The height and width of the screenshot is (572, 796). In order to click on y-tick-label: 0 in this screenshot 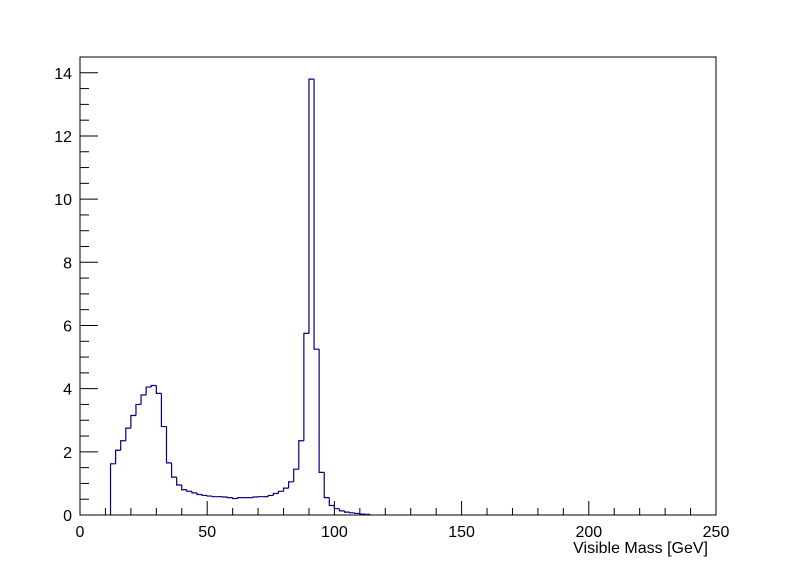, I will do `click(67, 516)`.